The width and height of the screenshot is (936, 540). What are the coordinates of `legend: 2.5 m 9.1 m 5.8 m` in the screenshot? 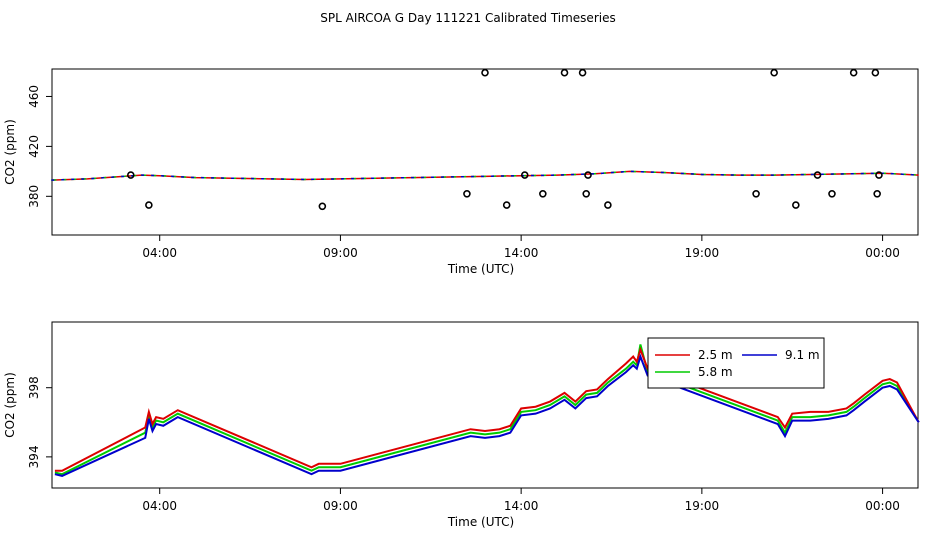 It's located at (736, 363).